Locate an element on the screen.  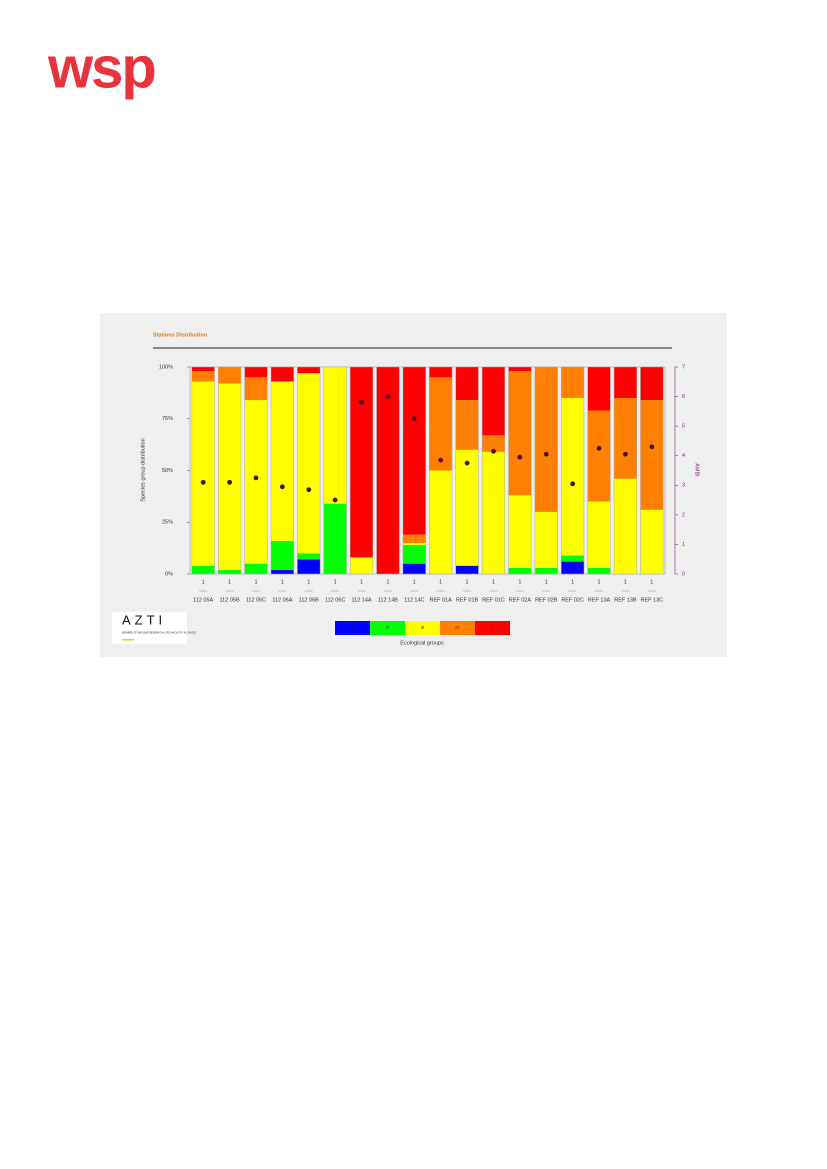
y2-axis-label: AMBI is located at coordinates (697, 470).